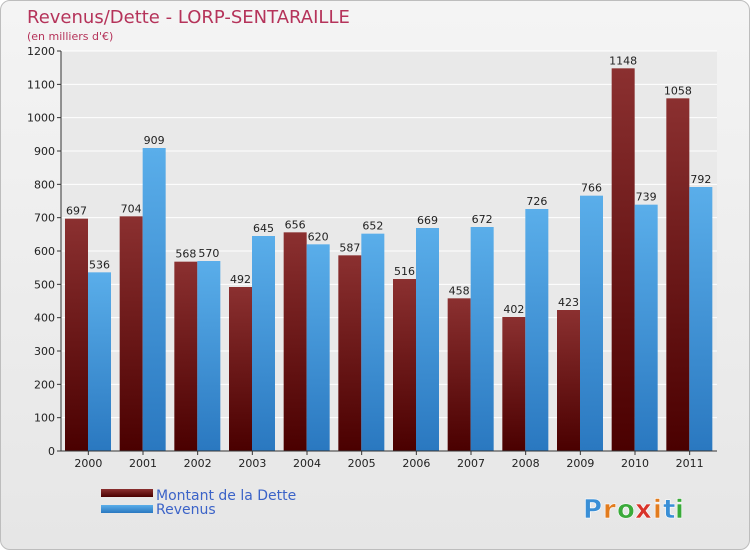 This screenshot has width=750, height=550. Describe the element at coordinates (186, 510) in the screenshot. I see `legend-label-revenue: Revenus` at that location.